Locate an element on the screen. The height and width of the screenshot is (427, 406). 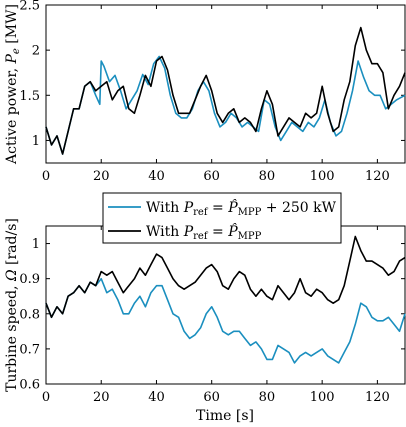
legend-label-2: With Pref = P̂MPP is located at coordinates (204, 232).